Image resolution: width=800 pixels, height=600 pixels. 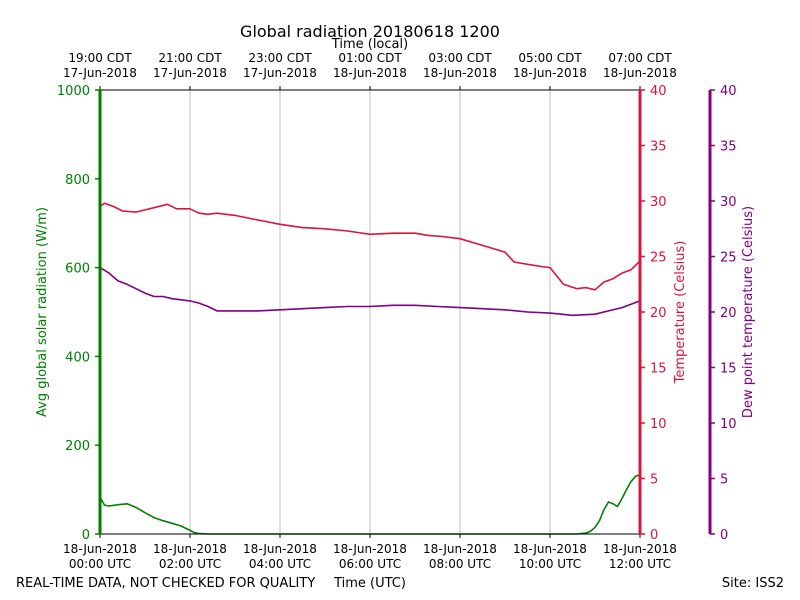 What do you see at coordinates (753, 583) in the screenshot?
I see `site-label: Site: ISS2` at bounding box center [753, 583].